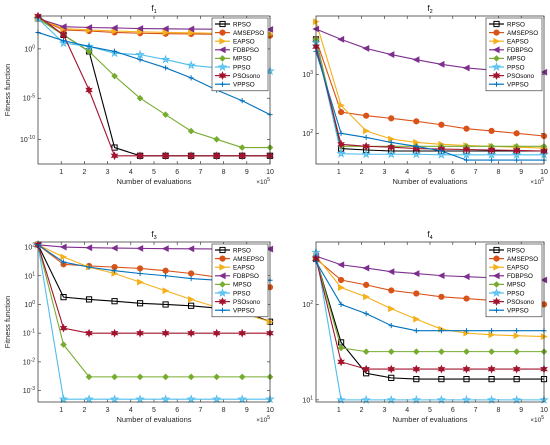 The width and height of the screenshot is (550, 445). Describe the element at coordinates (429, 419) in the screenshot. I see `x-axis-label: Number of evaluations` at that location.